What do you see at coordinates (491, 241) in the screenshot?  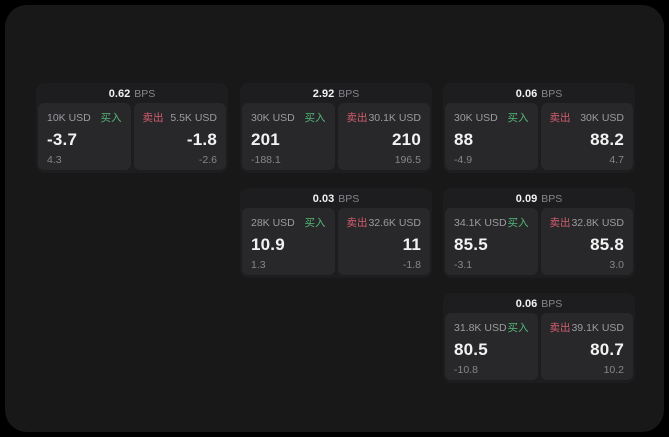 I see `buy-tile: 34.1K USD 买入 85.5 -3.1` at bounding box center [491, 241].